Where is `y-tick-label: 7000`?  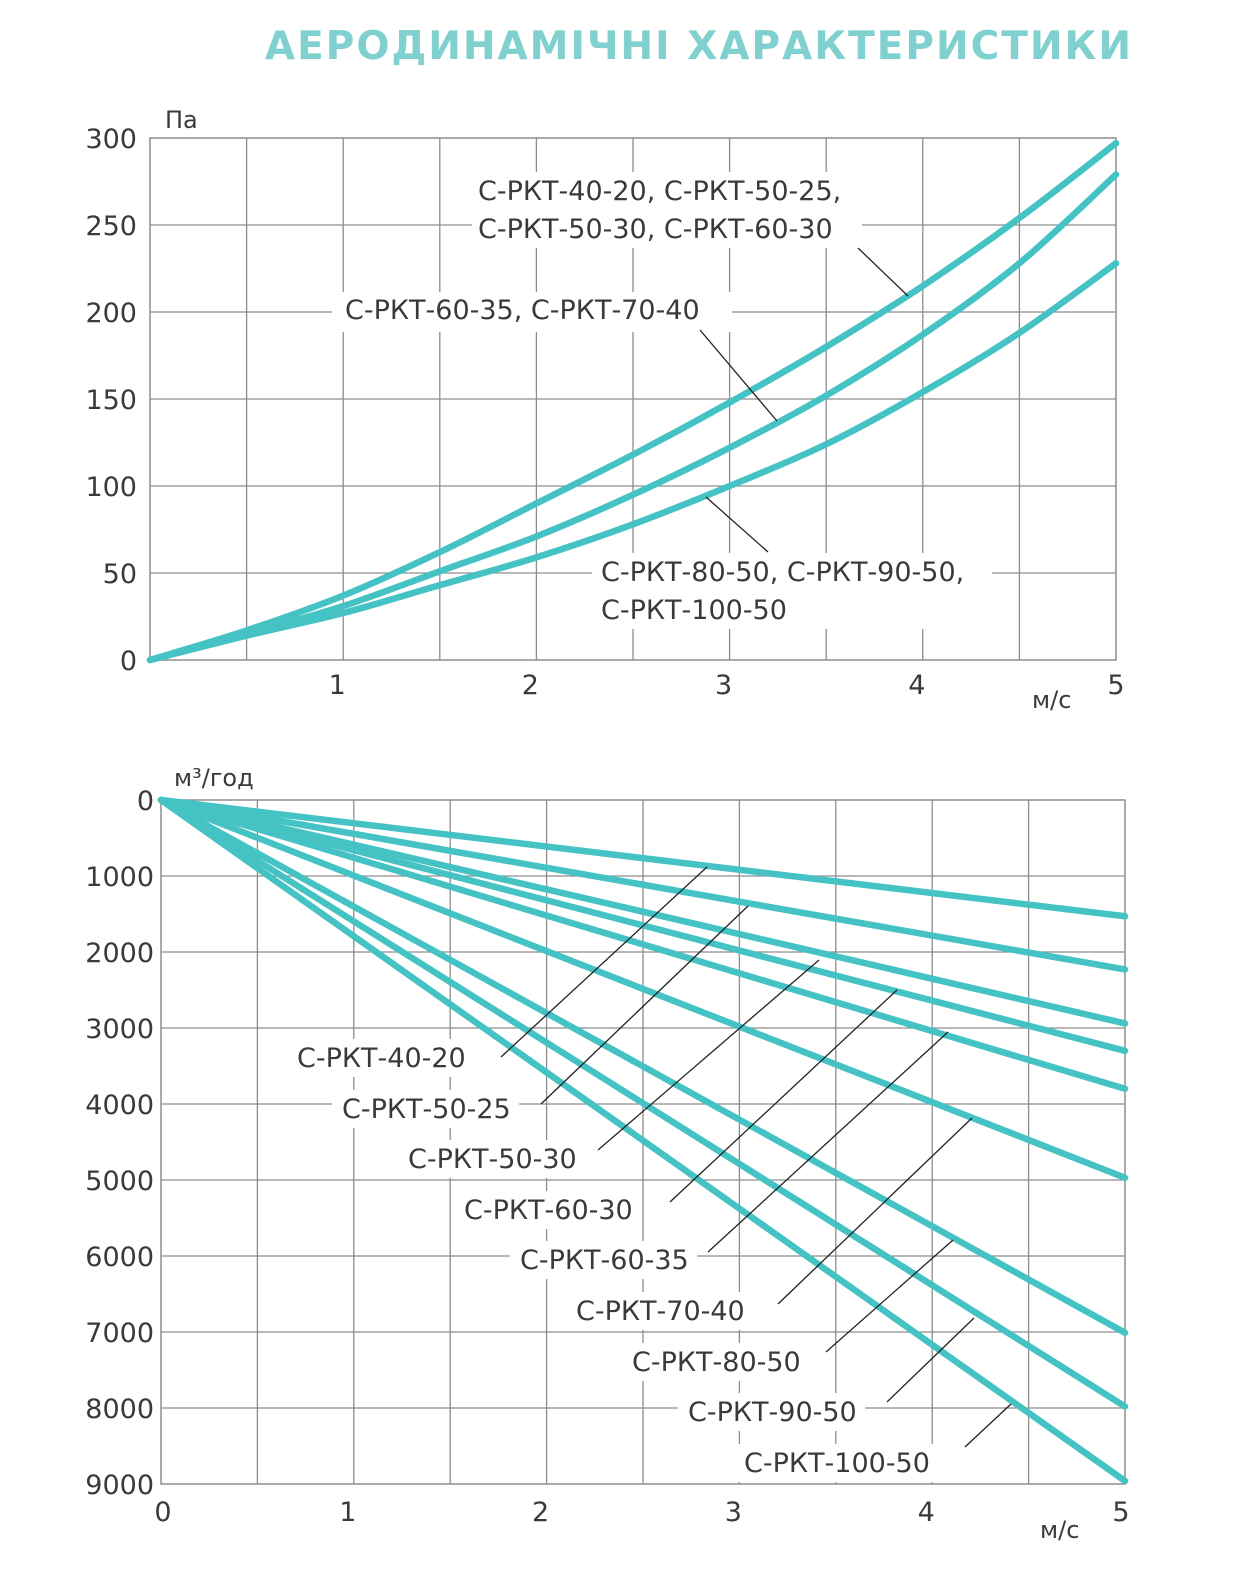 y-tick-label: 7000 is located at coordinates (119, 1333).